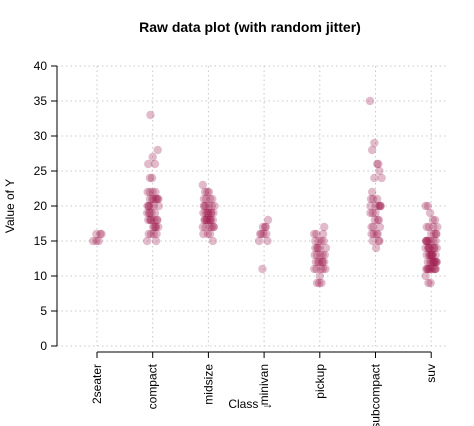 Image resolution: width=474 pixels, height=426 pixels. What do you see at coordinates (376, 394) in the screenshot?
I see `x-tick-label: subcompact` at bounding box center [376, 394].